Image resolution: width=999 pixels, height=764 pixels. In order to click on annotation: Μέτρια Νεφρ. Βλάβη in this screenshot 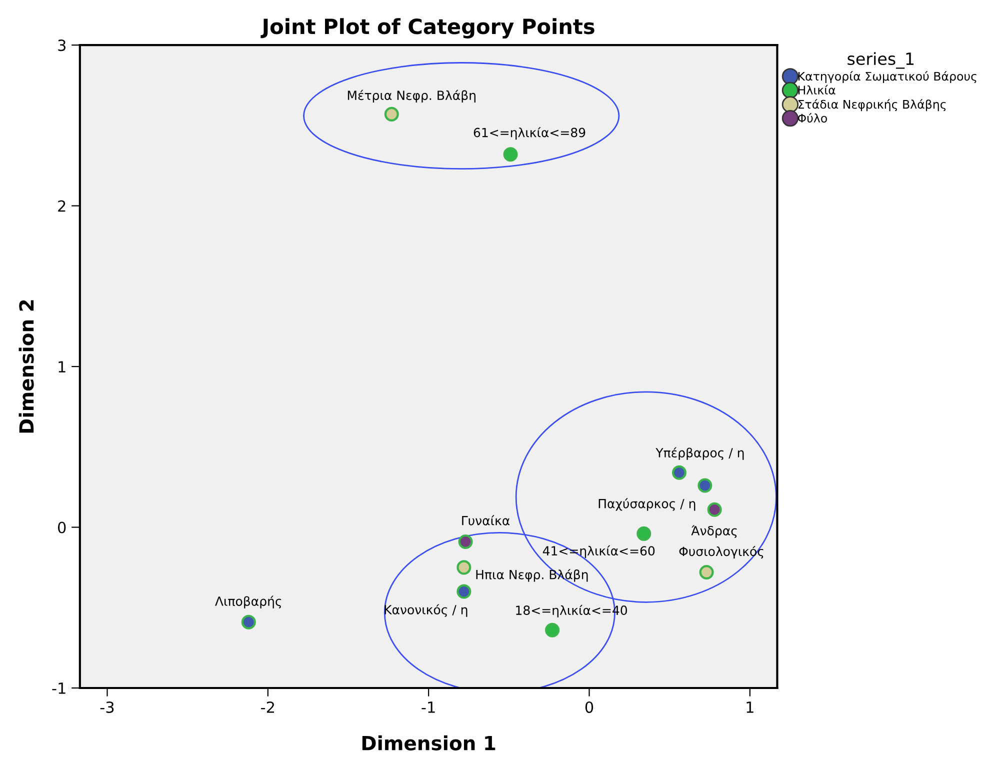, I will do `click(412, 96)`.